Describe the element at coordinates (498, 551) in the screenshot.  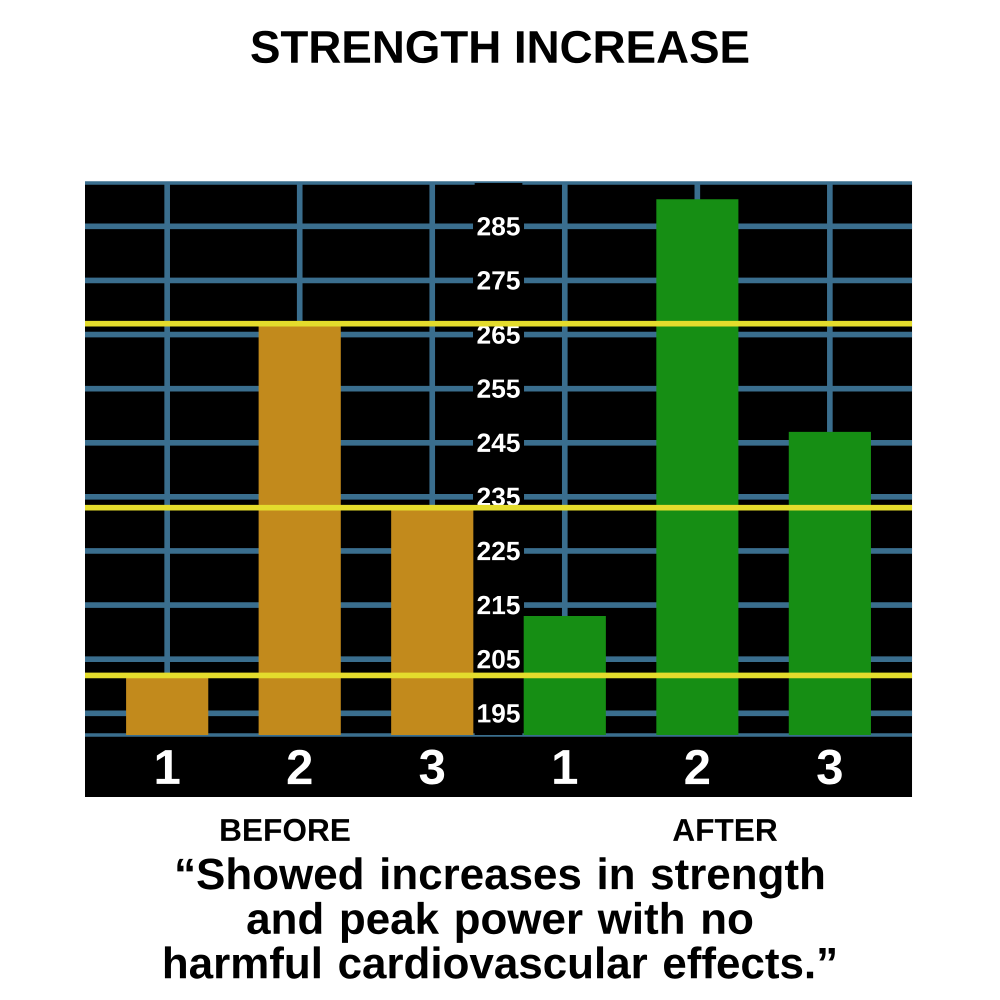
I see `y-tick-label: 225` at that location.